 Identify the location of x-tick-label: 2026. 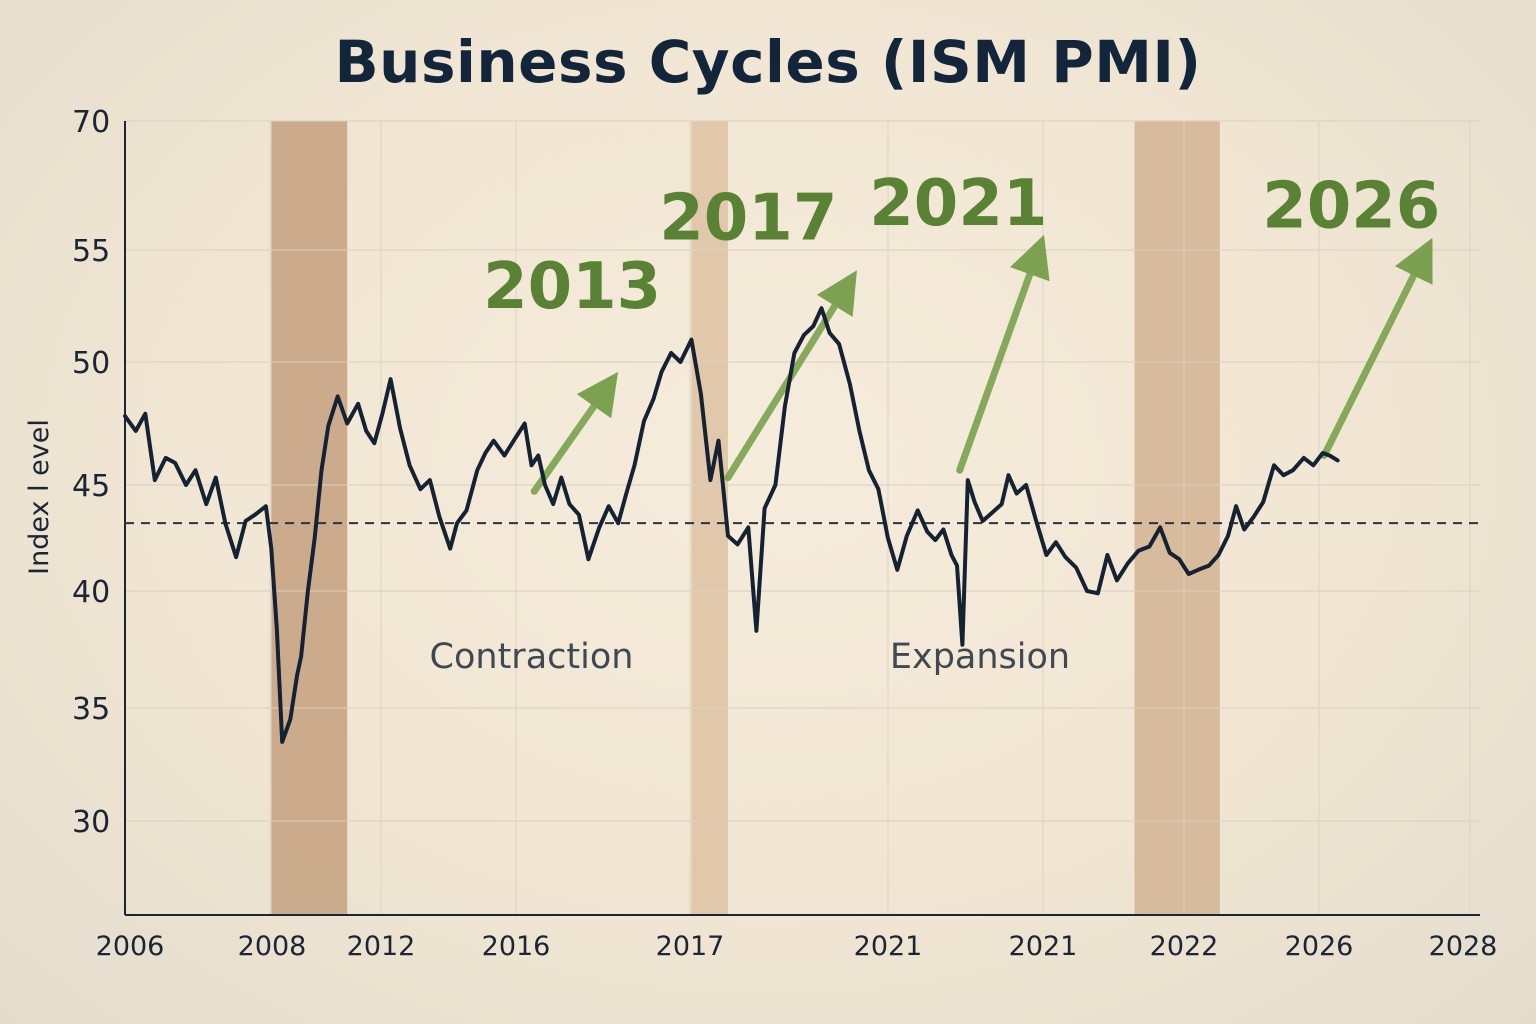
(1319, 946).